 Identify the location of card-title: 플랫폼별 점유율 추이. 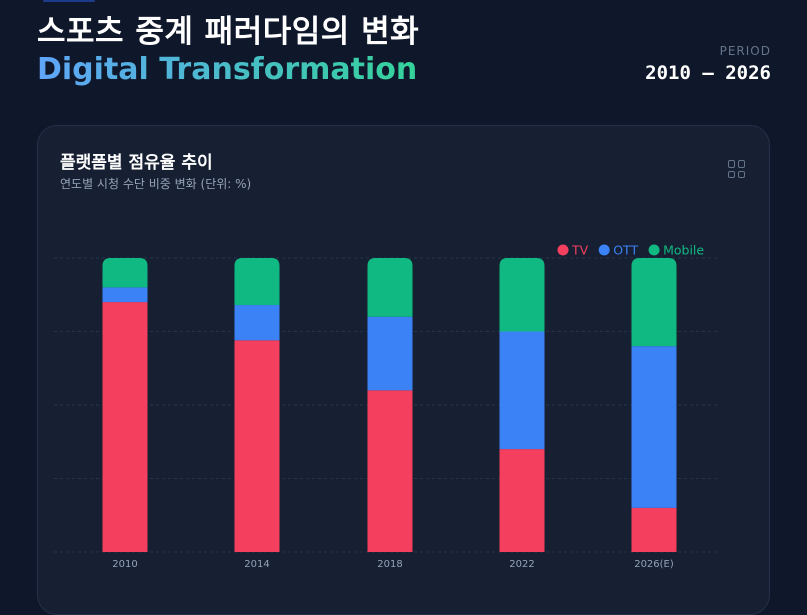
(136, 163).